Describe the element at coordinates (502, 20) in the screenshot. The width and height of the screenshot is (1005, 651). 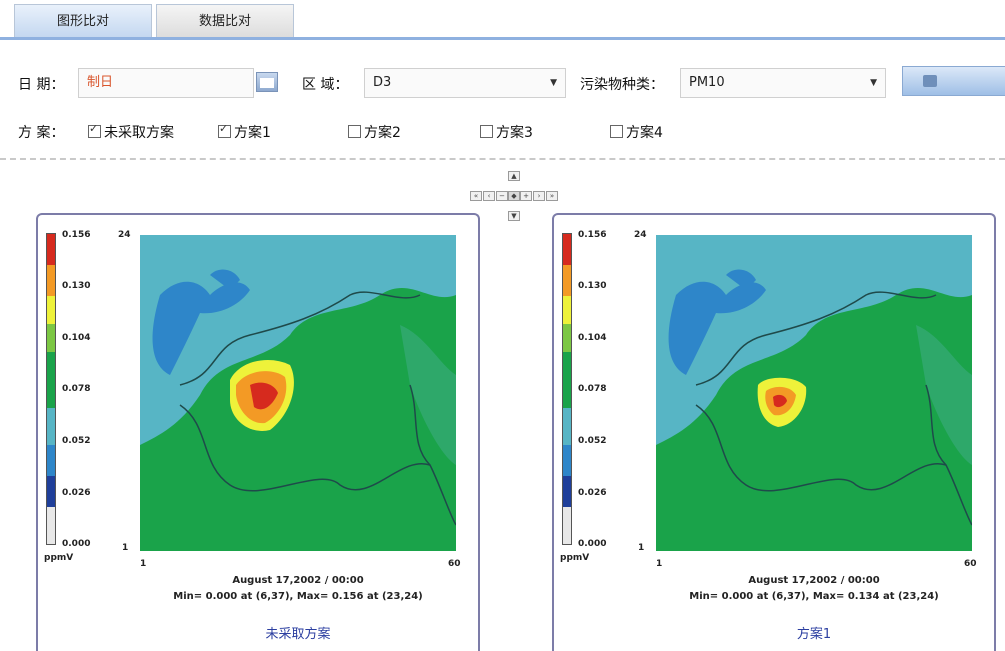
I see `tab-bar: 图形比对 数据比对` at that location.